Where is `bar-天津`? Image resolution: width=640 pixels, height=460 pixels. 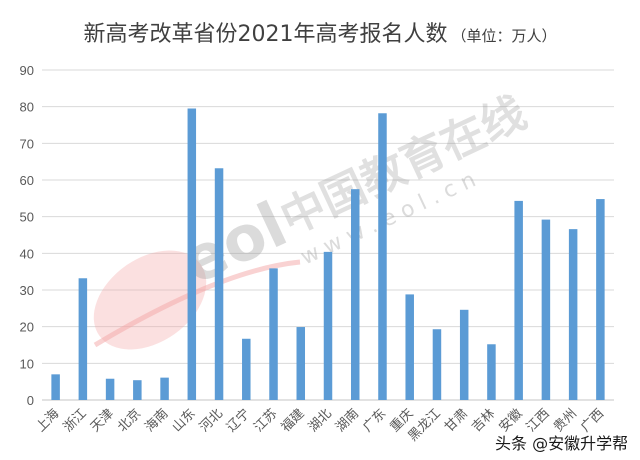
bar-天津 is located at coordinates (110, 389).